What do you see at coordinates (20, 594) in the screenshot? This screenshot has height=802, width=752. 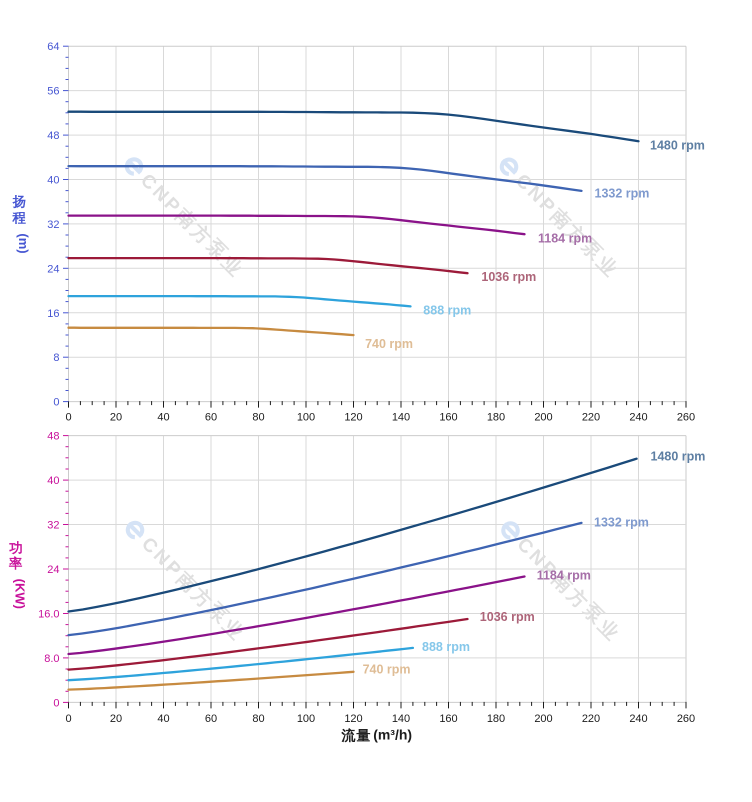 I see `svg-text: (KW)` at bounding box center [20, 594].